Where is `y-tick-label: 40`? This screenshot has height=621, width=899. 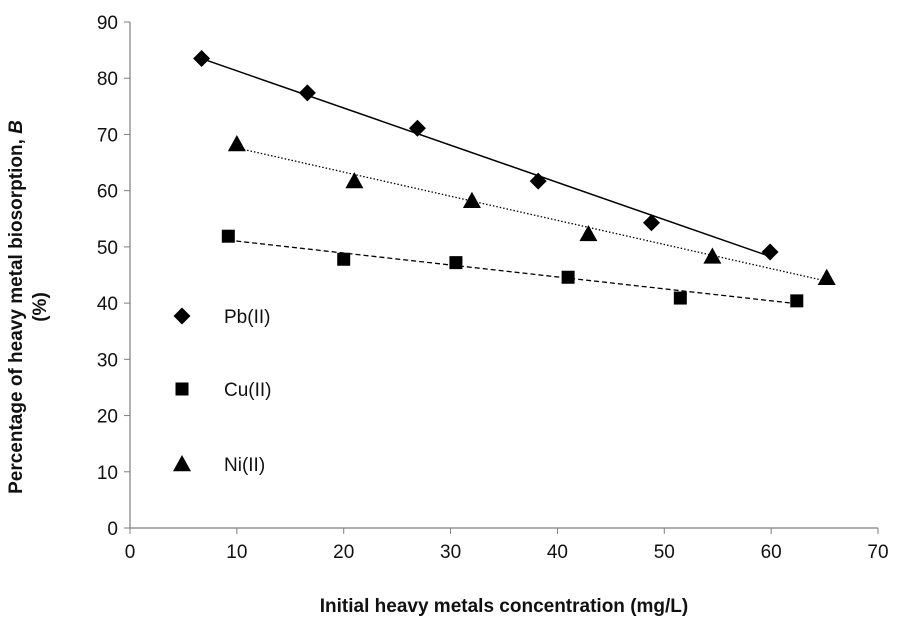
y-tick-label: 40 is located at coordinates (107, 304).